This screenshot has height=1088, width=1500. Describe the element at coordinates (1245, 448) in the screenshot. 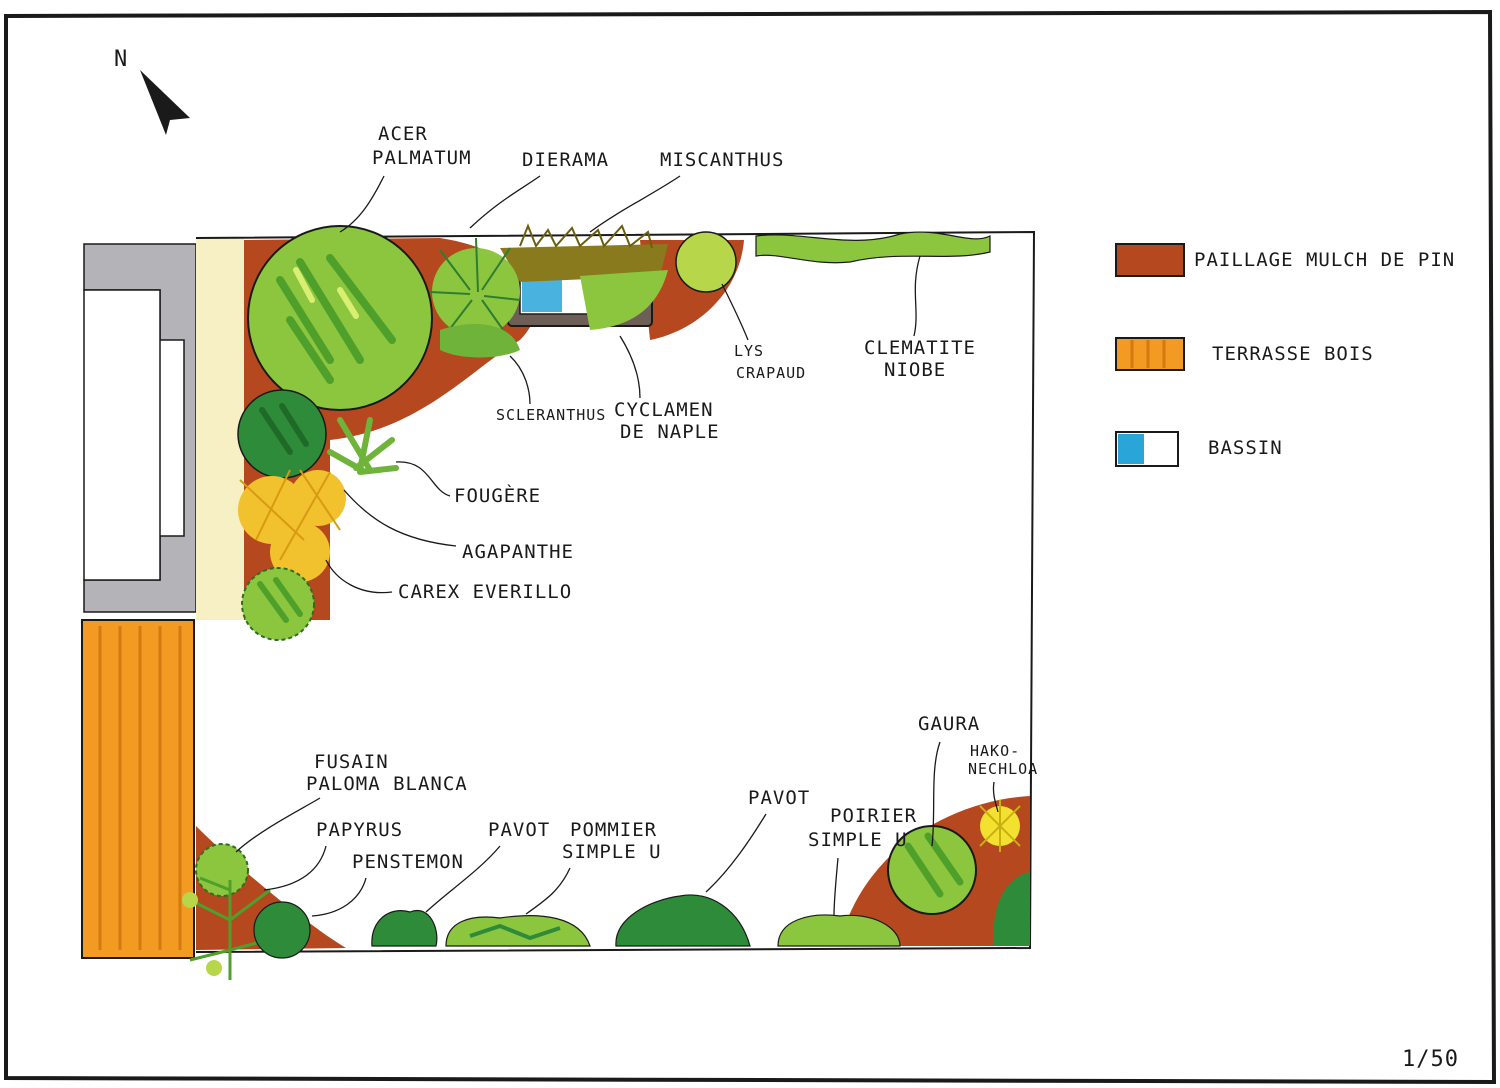

I see `legend-label-bassin: BASSIN` at that location.